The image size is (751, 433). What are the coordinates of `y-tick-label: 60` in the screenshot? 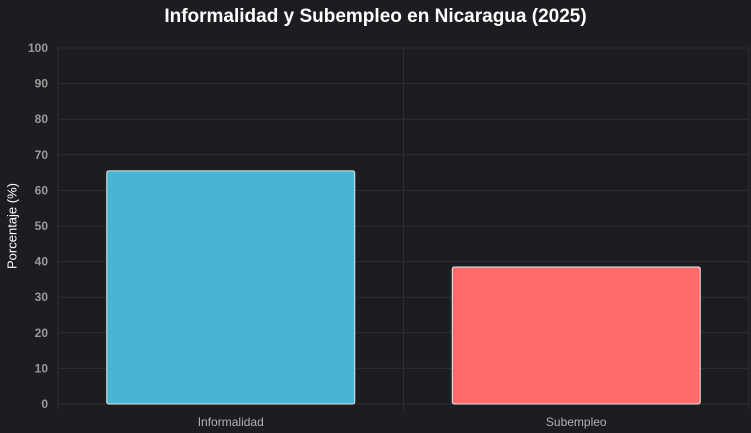 It's located at (42, 190).